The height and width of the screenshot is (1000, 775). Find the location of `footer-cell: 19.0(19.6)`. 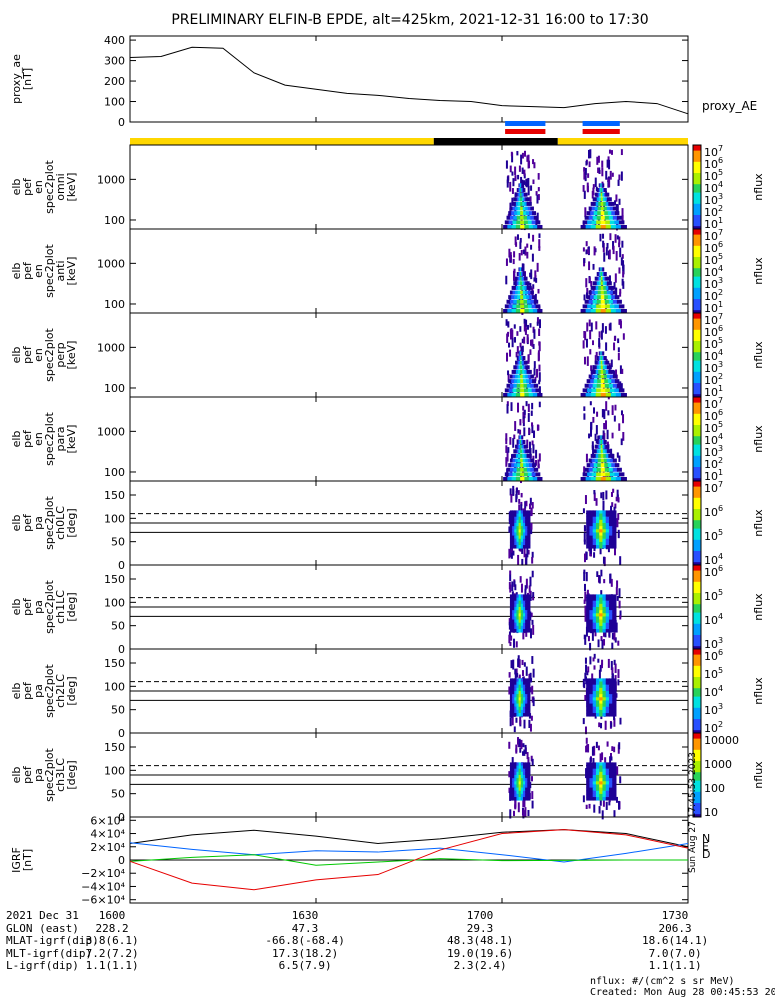

footer-cell: 19.0(19.6) is located at coordinates (480, 953).